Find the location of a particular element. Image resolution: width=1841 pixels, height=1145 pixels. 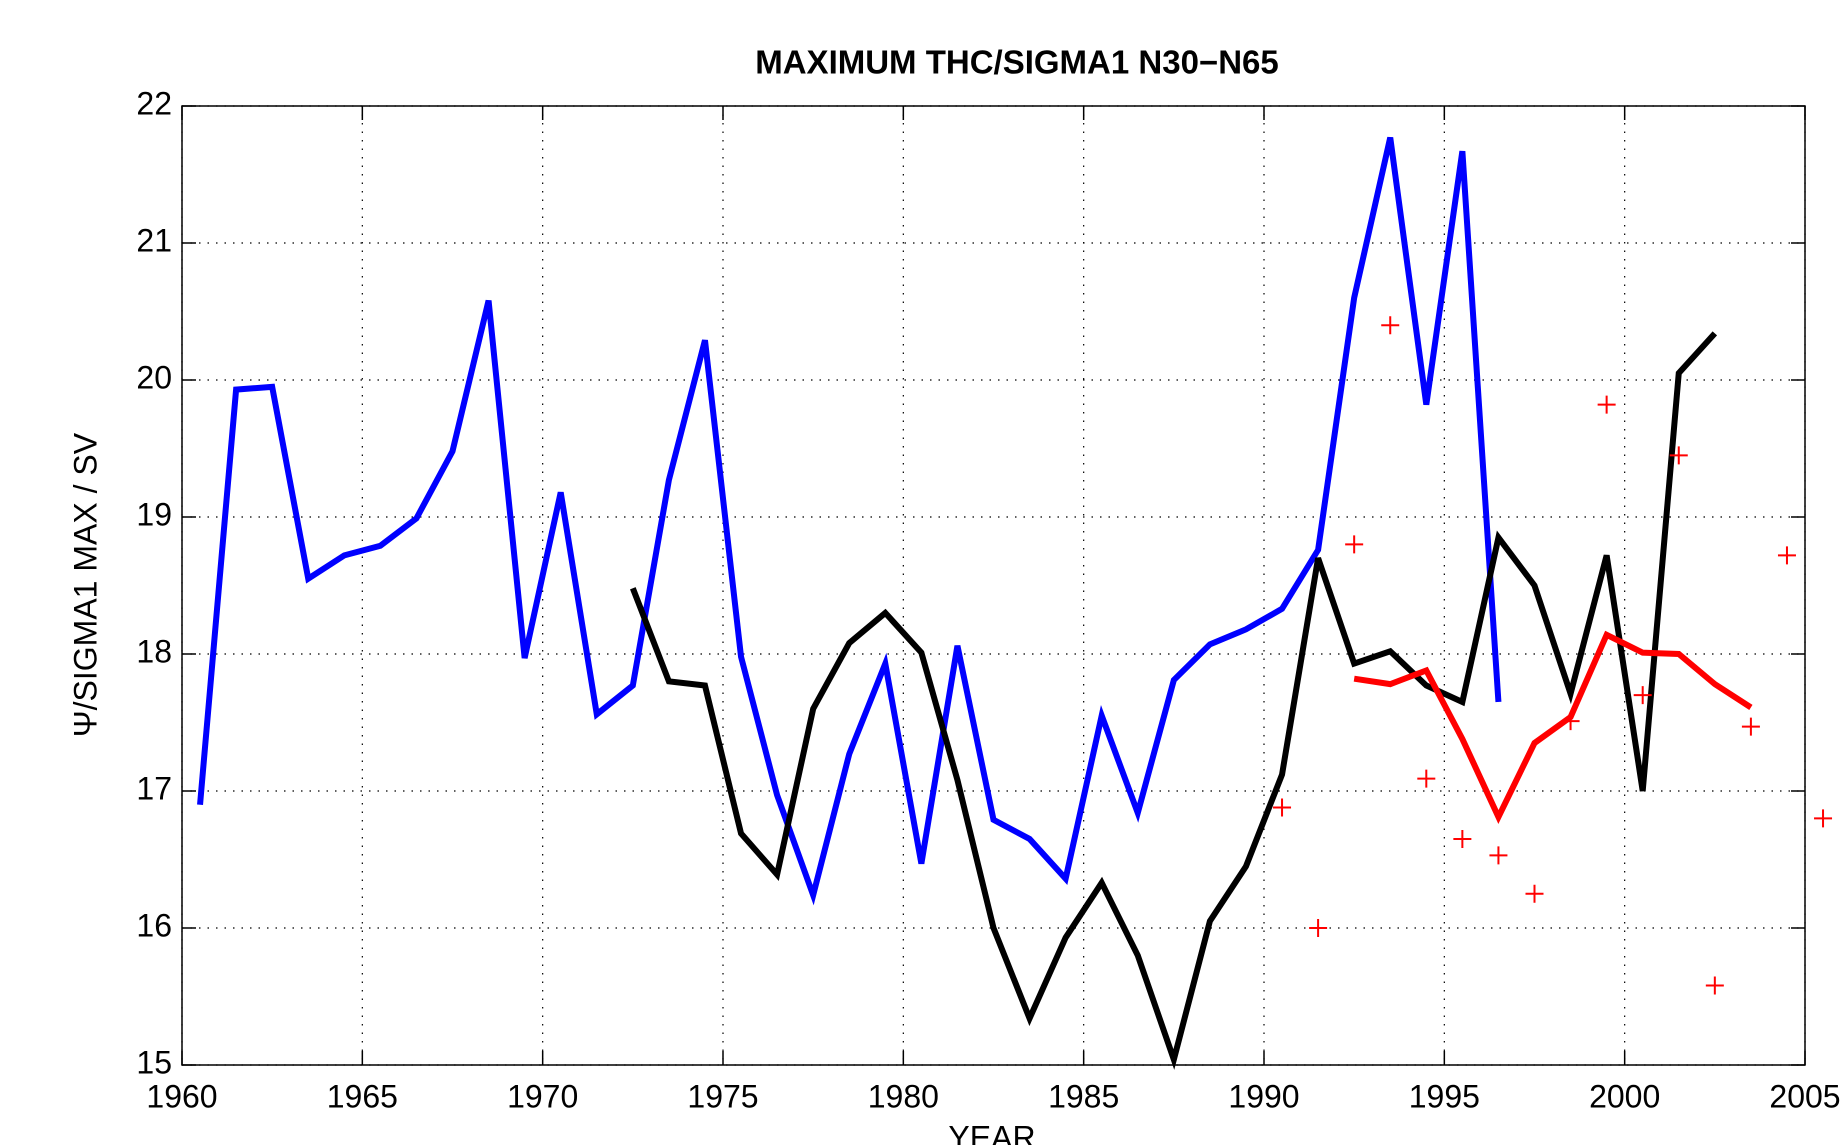

y-tick-label: 17 is located at coordinates (154, 788).